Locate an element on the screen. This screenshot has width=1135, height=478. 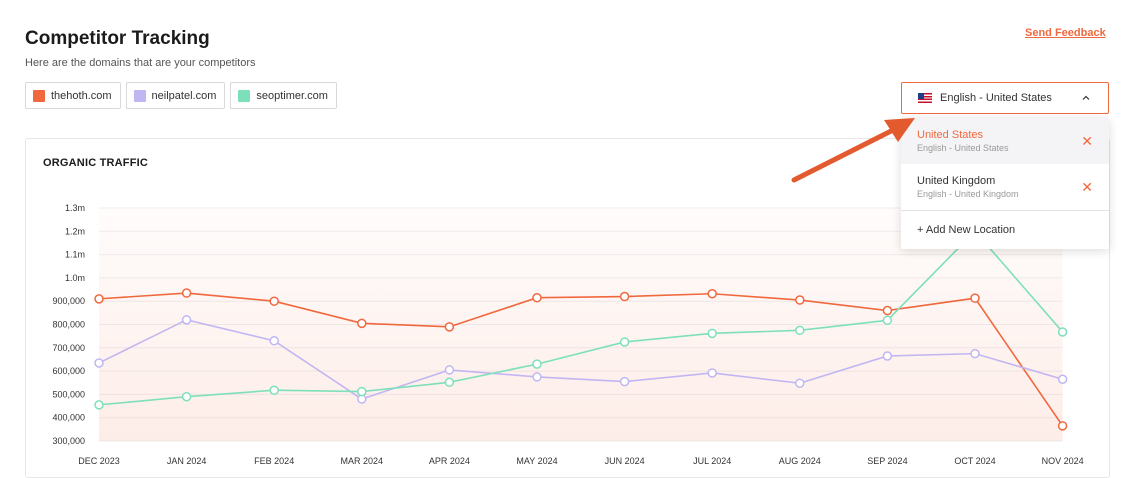
competitor-domain: neilpatel.com is located at coordinates (184, 95).